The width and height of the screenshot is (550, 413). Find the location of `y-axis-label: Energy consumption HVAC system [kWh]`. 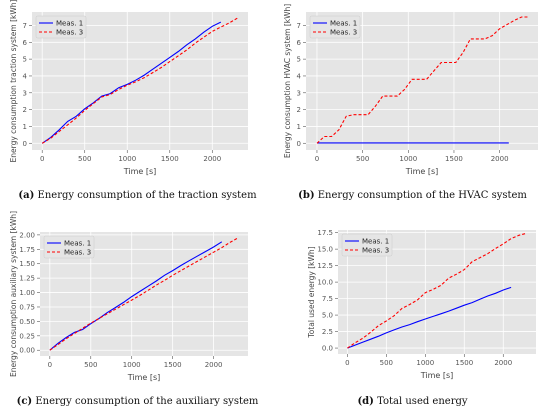

y-axis-label: Energy consumption HVAC system [kWh] is located at coordinates (287, 81).